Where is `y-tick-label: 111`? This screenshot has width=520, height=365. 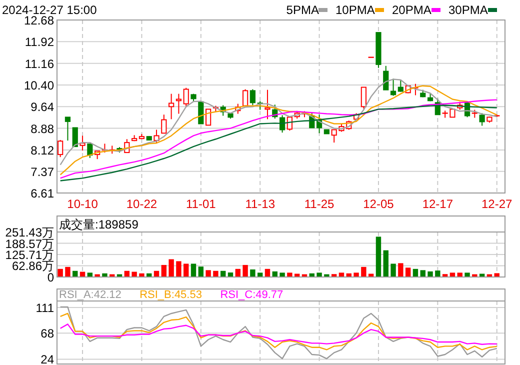 y-tick-label: 111 is located at coordinates (45, 308).